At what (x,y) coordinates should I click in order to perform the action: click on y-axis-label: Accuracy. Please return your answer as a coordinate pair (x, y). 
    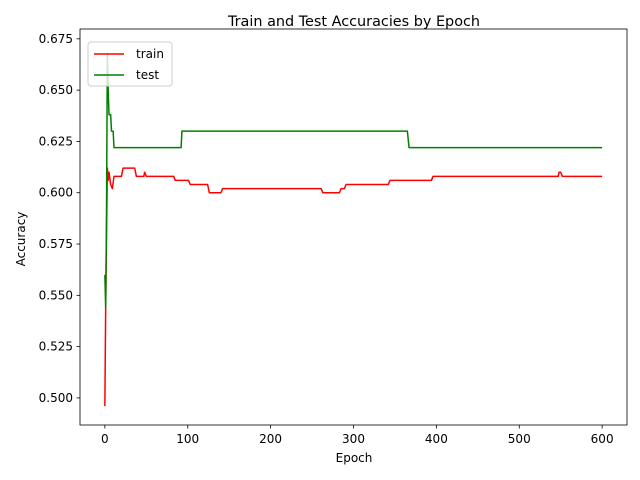
    Looking at the image, I should click on (21, 239).